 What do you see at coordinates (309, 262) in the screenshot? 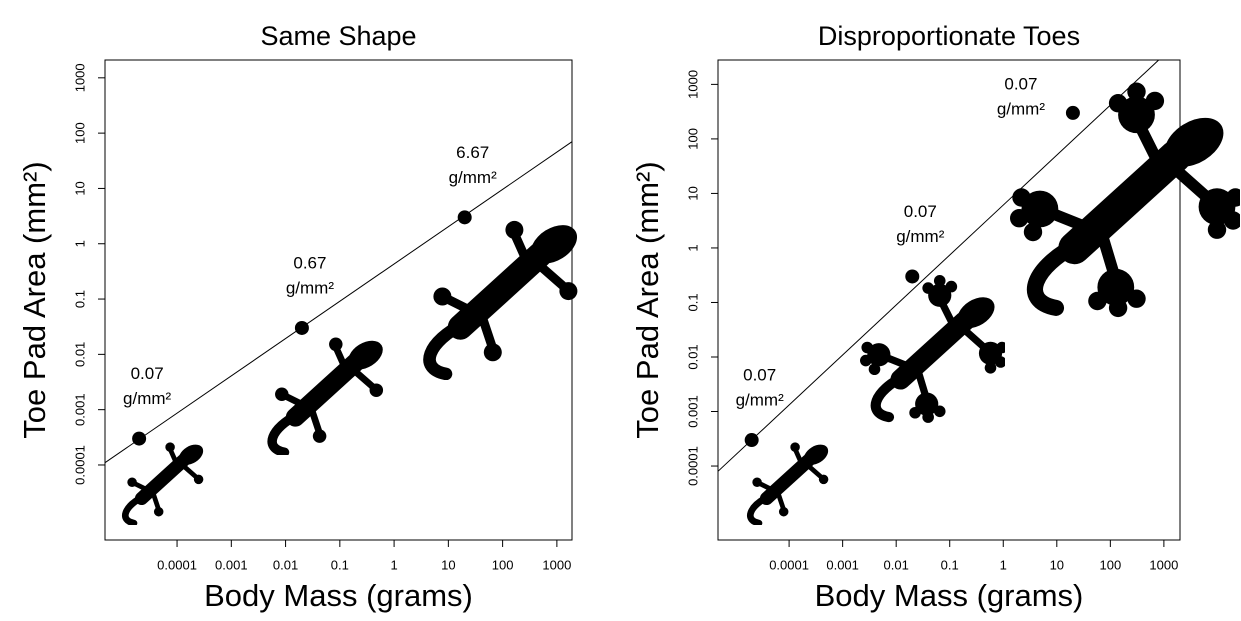
I see `point-label: 0.67` at bounding box center [309, 262].